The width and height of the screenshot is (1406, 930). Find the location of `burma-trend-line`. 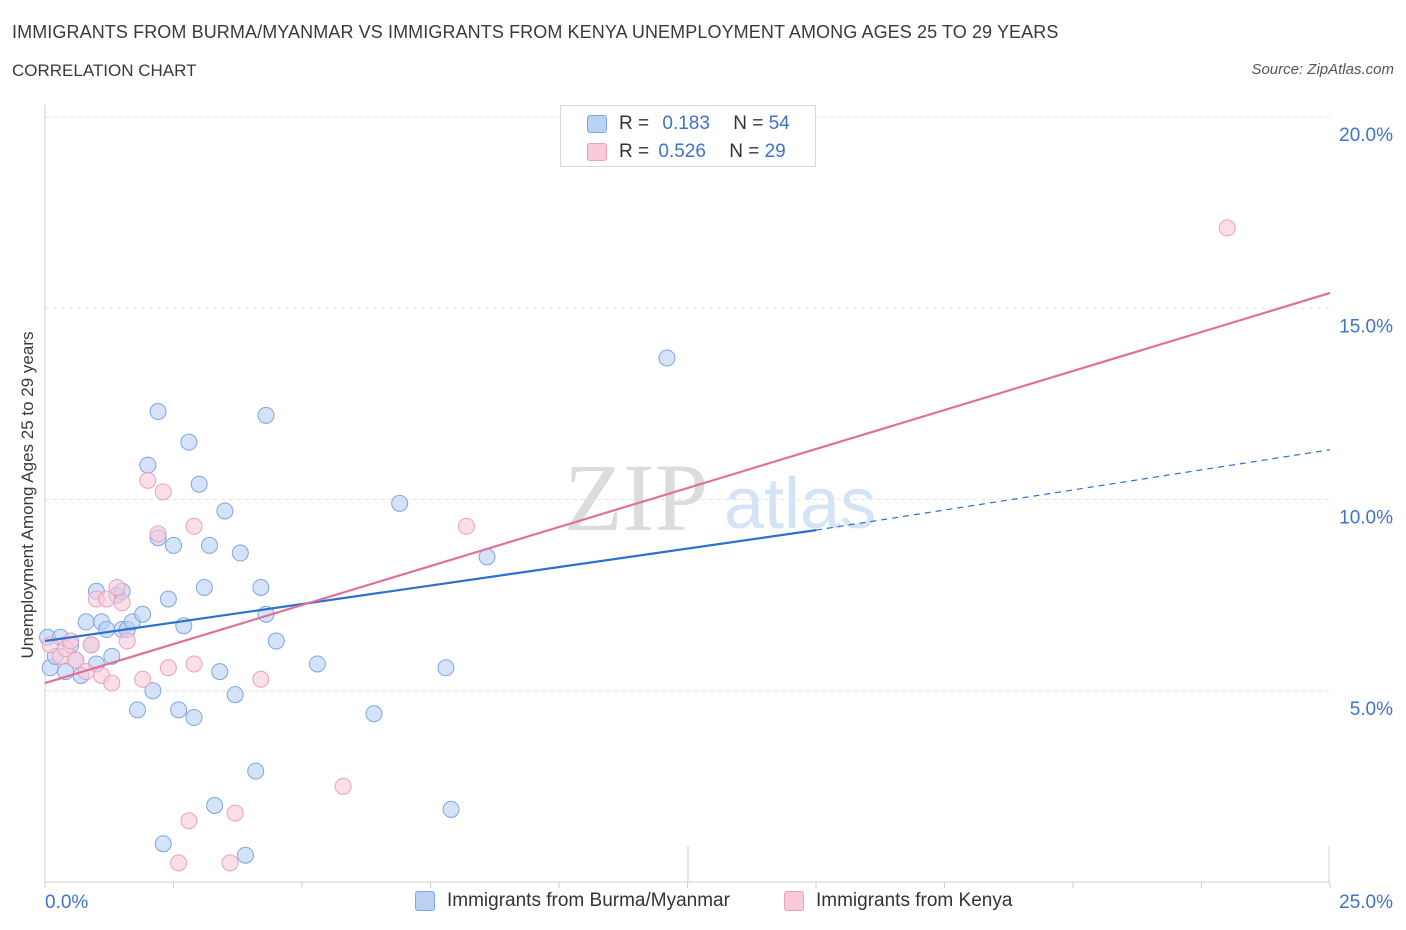

burma-trend-line is located at coordinates (430, 586).